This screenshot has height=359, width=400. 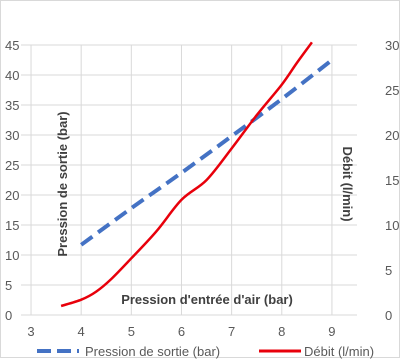 I want to click on x-tick-label: 9, so click(x=331, y=331).